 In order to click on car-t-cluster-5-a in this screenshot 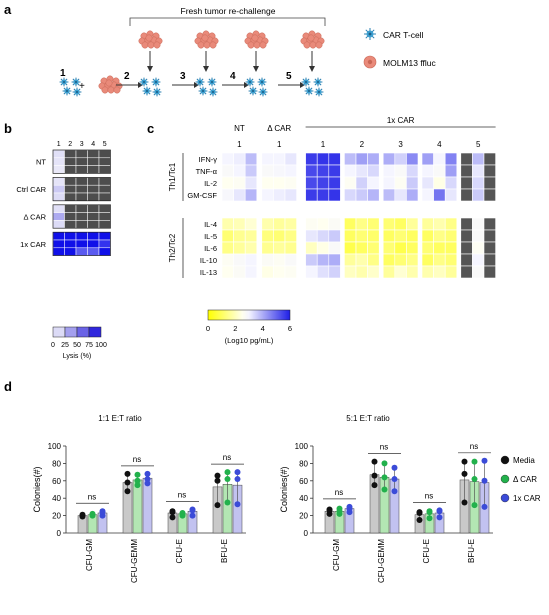, I will do `click(306, 82)`.